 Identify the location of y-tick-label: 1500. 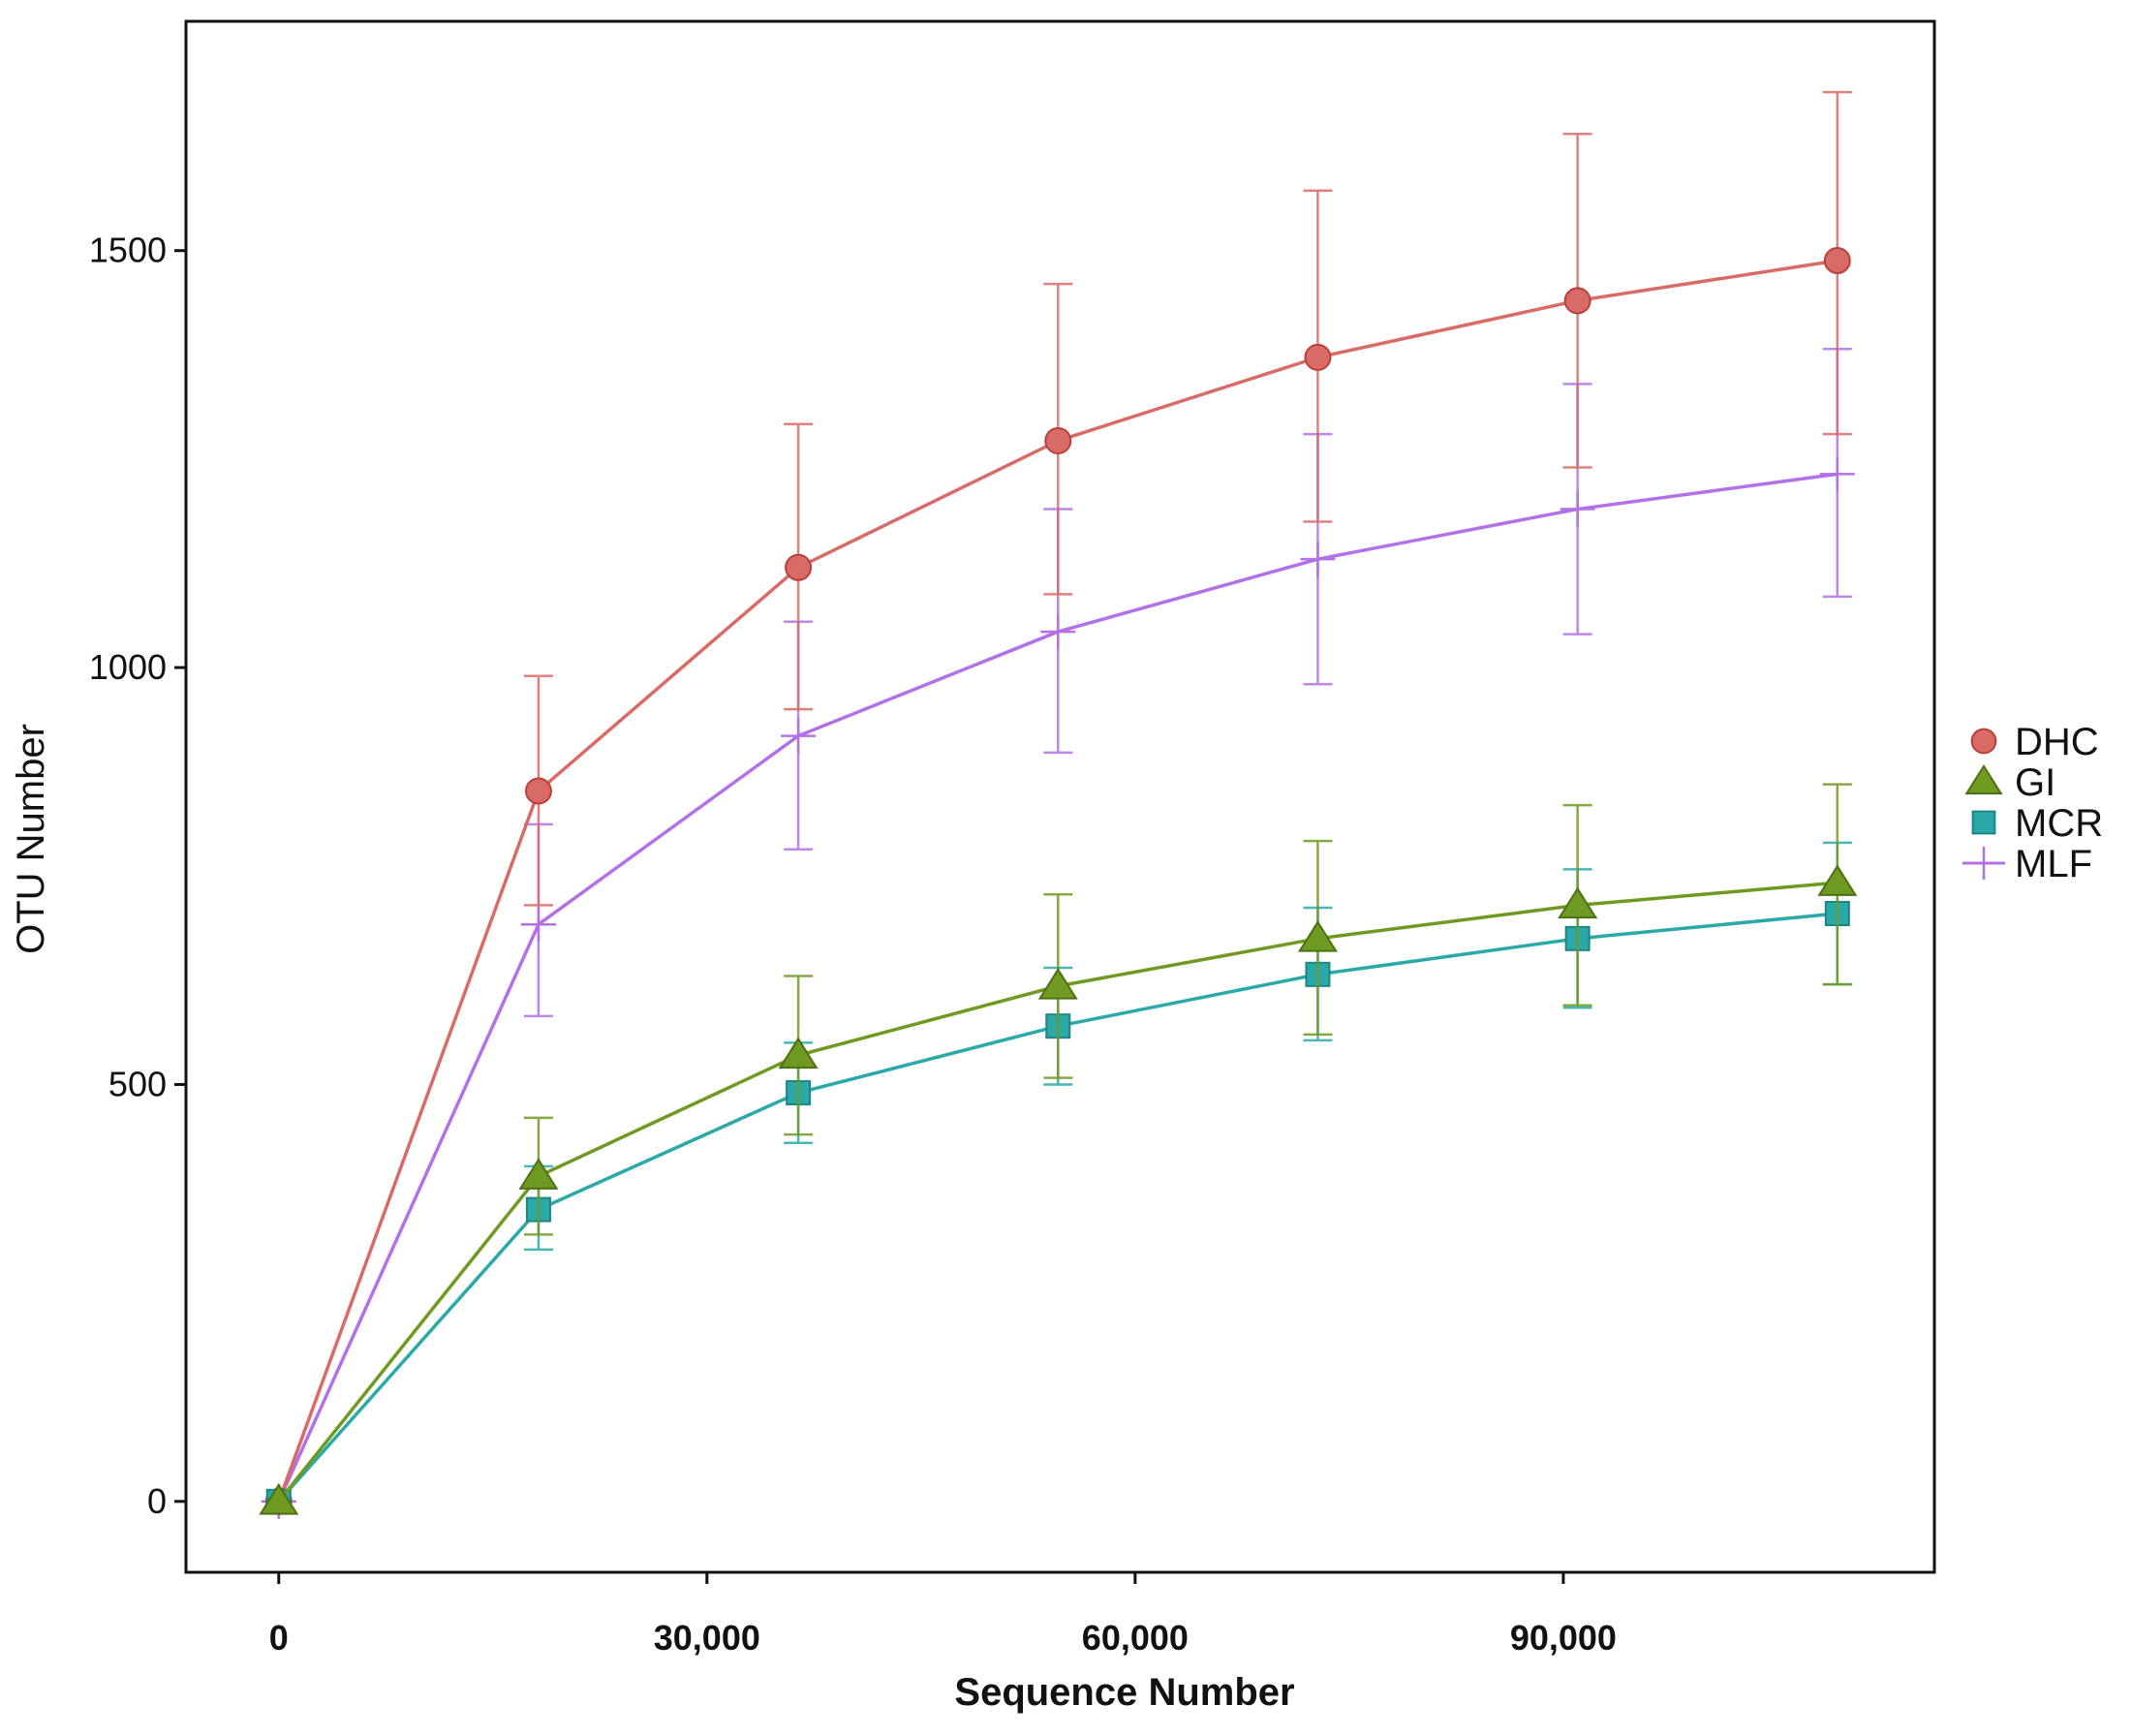
(128, 250).